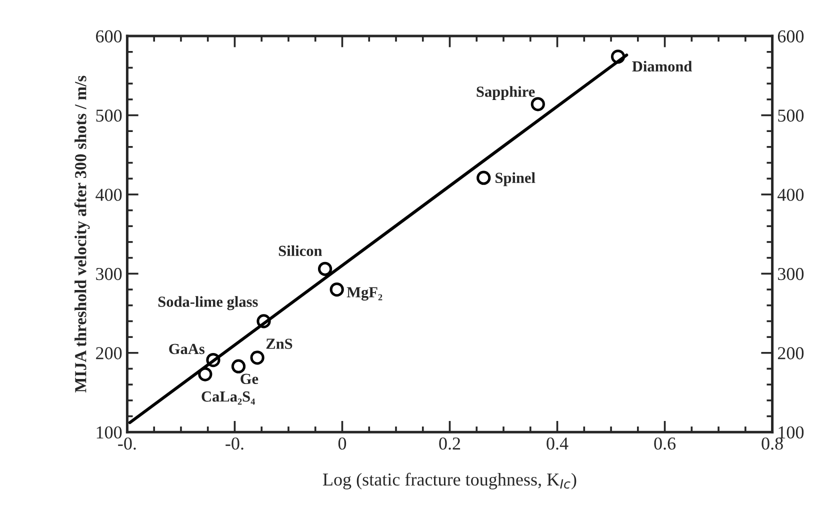  Describe the element at coordinates (109, 194) in the screenshot. I see `y-tick-label: 400` at that location.